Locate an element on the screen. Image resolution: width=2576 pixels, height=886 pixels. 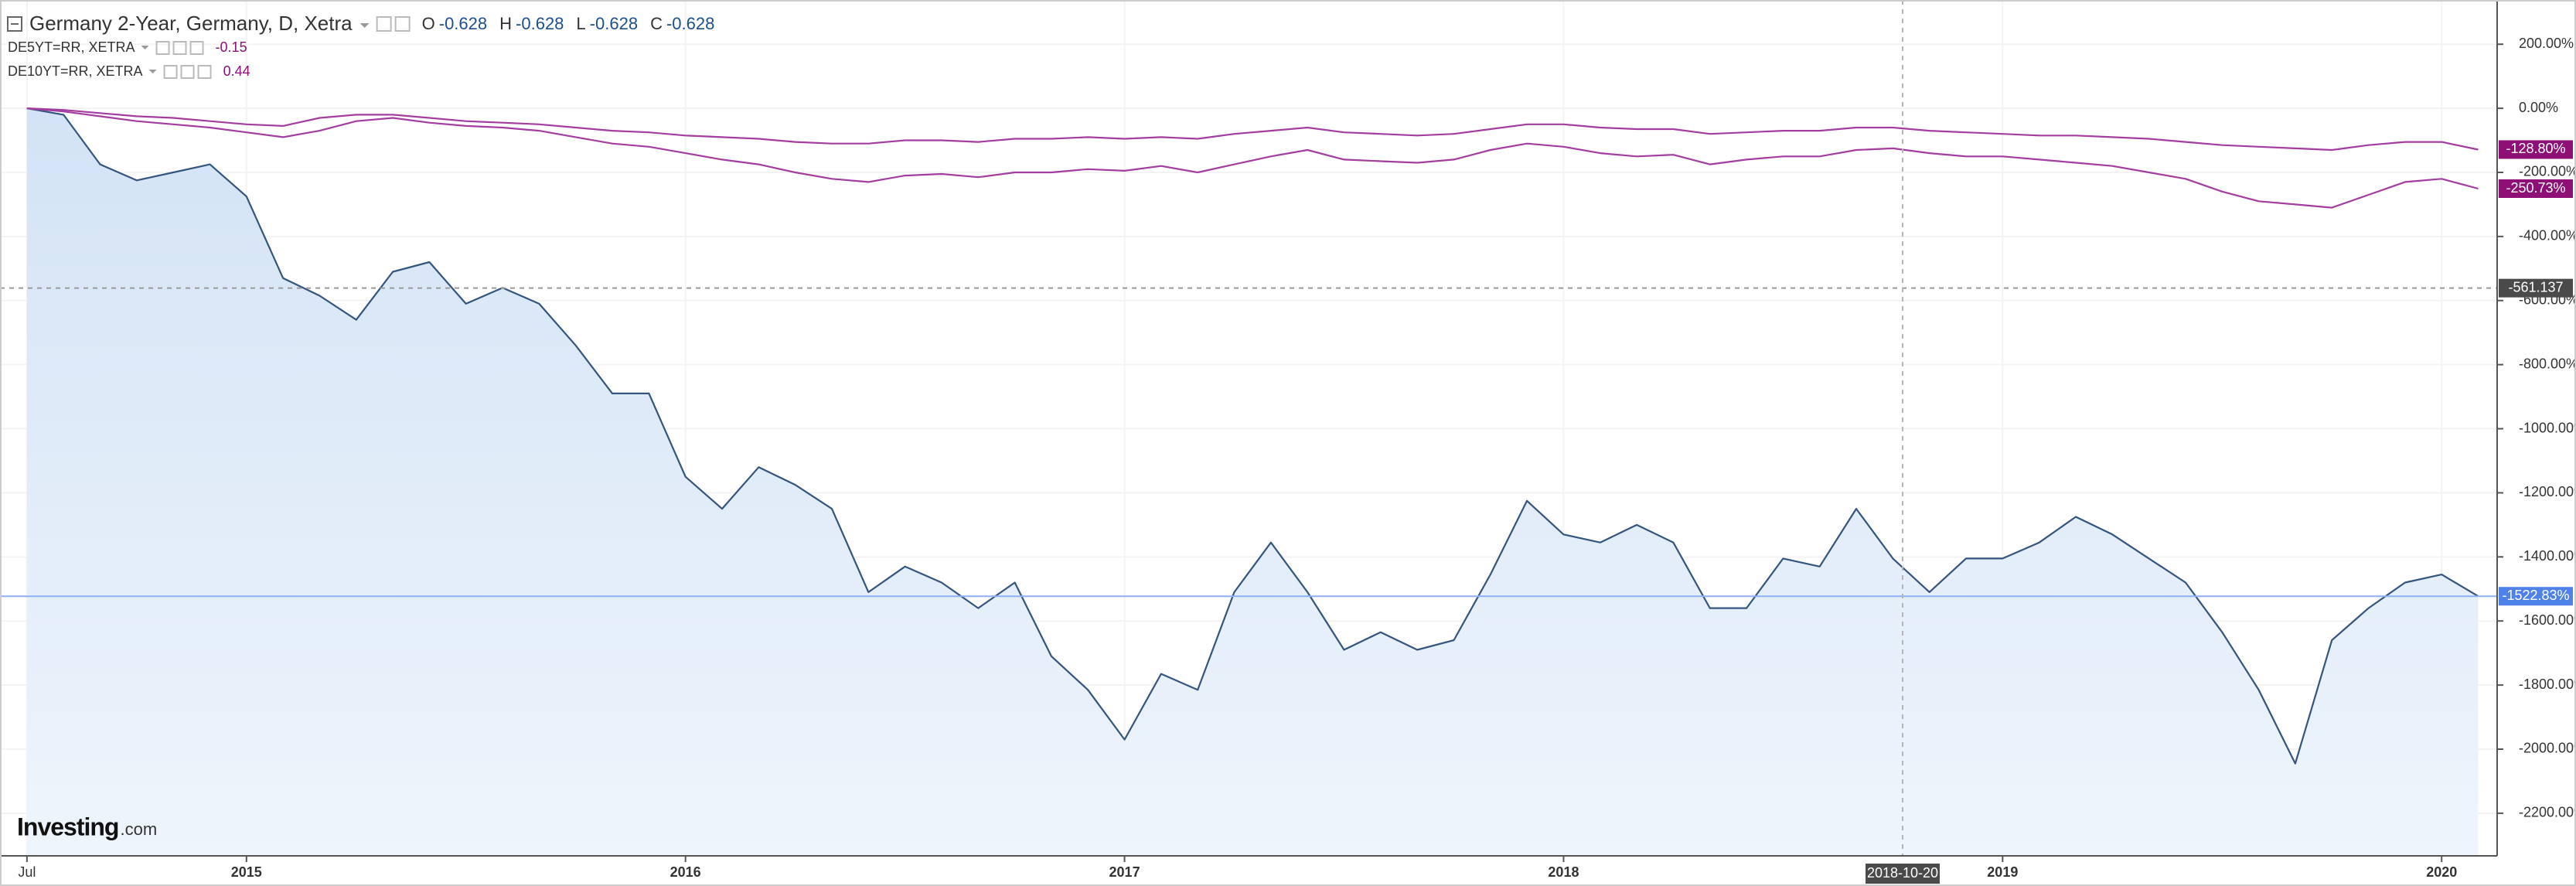
crosshair-x-label: 2018-10-20 is located at coordinates (1903, 873).